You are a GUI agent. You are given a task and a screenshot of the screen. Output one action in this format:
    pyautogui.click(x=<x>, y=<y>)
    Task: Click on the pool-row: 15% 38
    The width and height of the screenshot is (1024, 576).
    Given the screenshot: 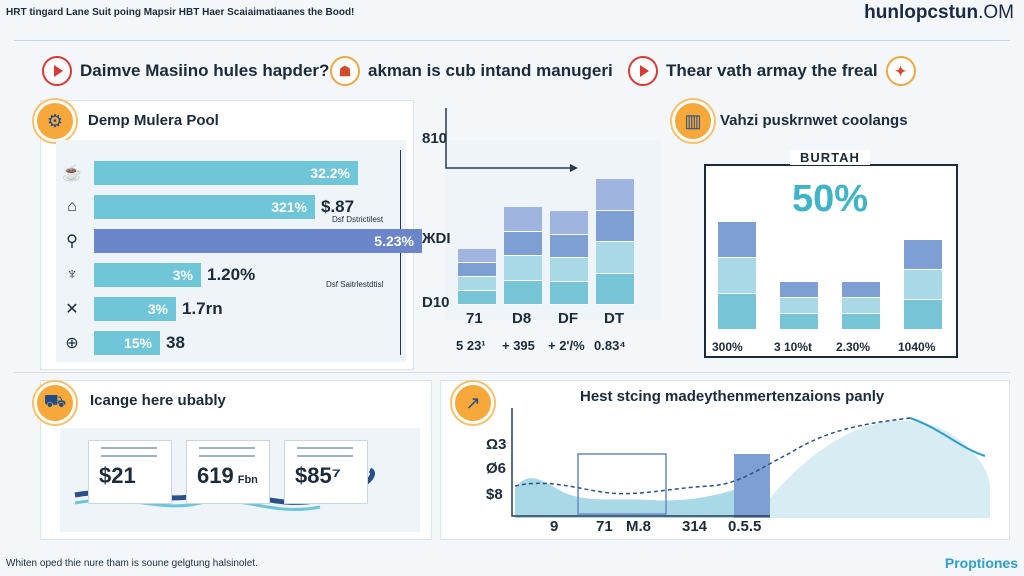 What is the action you would take?
    pyautogui.click(x=139, y=343)
    